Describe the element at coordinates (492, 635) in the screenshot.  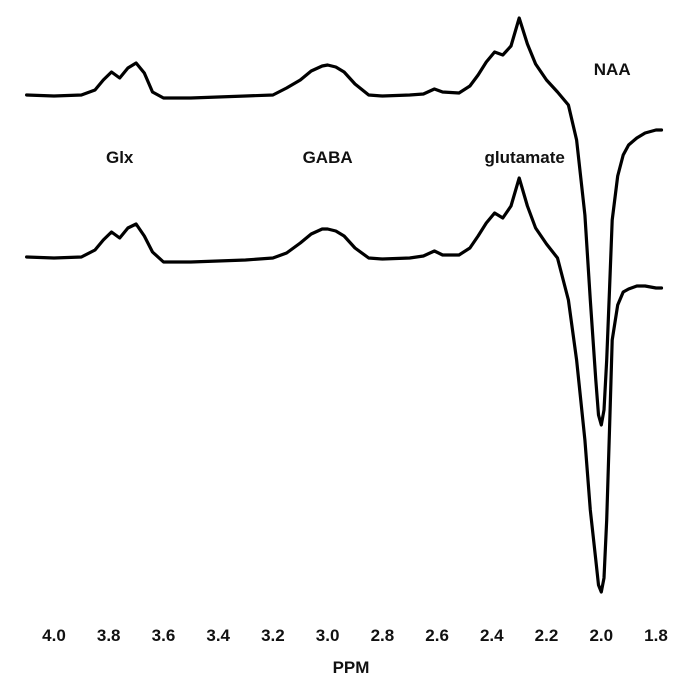
I see `x-tick-label: 2.4` at that location.